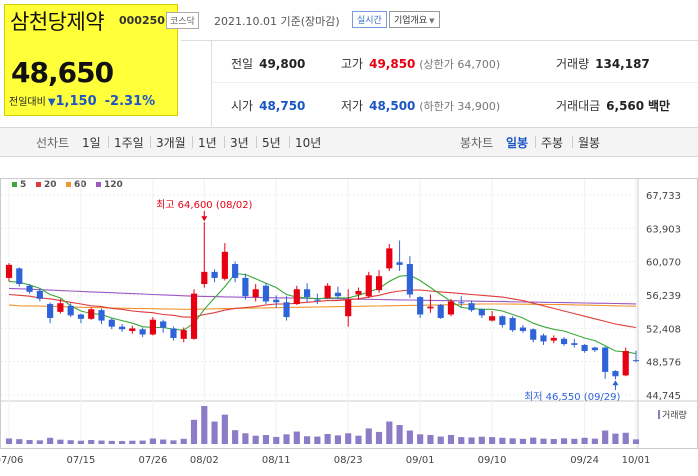 Image resolution: width=698 pixels, height=476 pixels. Describe the element at coordinates (57, 22) in the screenshot. I see `stock-name: 삼천당제약` at that location.